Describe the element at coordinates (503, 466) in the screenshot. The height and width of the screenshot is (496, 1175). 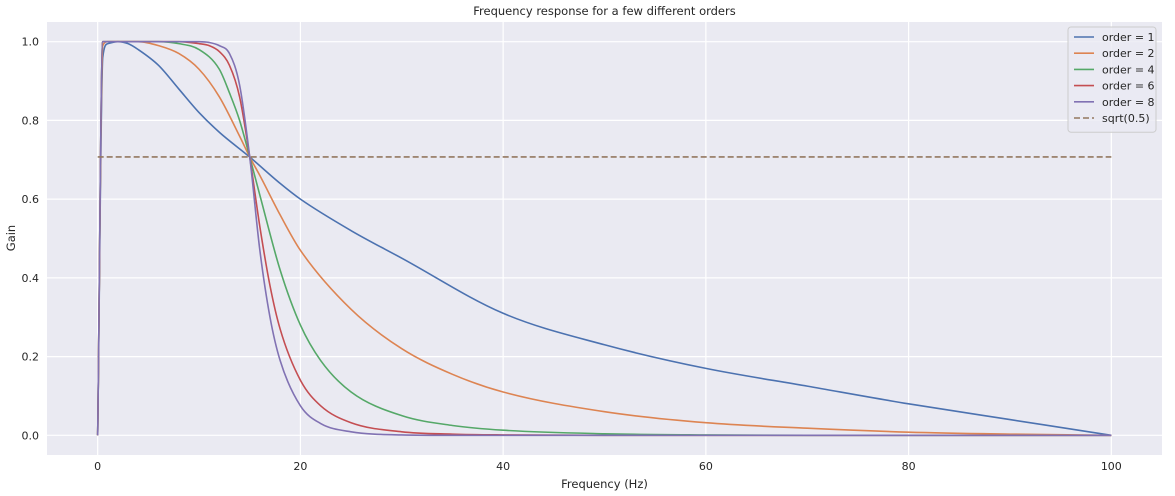
I see `x-tick-label: 40` at that location.